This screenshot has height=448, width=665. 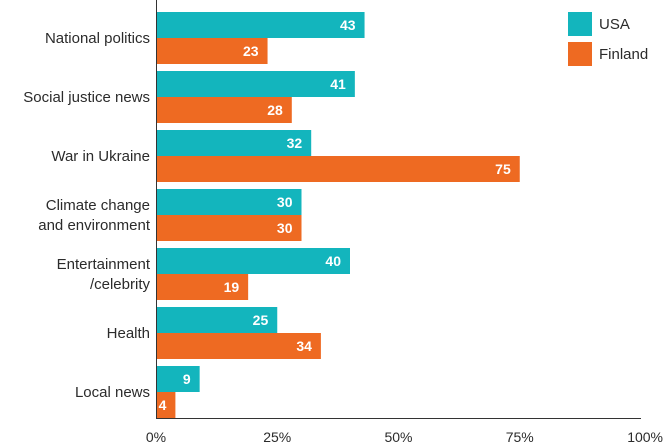 What do you see at coordinates (520, 437) in the screenshot?
I see `x-tick-label-3: 75%` at bounding box center [520, 437].